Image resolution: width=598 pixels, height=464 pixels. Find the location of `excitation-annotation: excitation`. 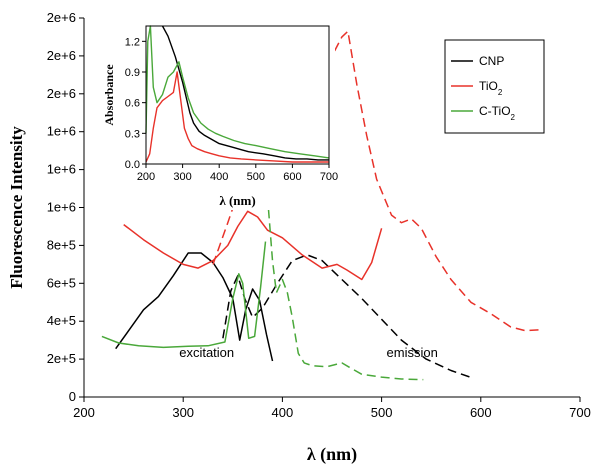

excitation-annotation: excitation is located at coordinates (206, 352).